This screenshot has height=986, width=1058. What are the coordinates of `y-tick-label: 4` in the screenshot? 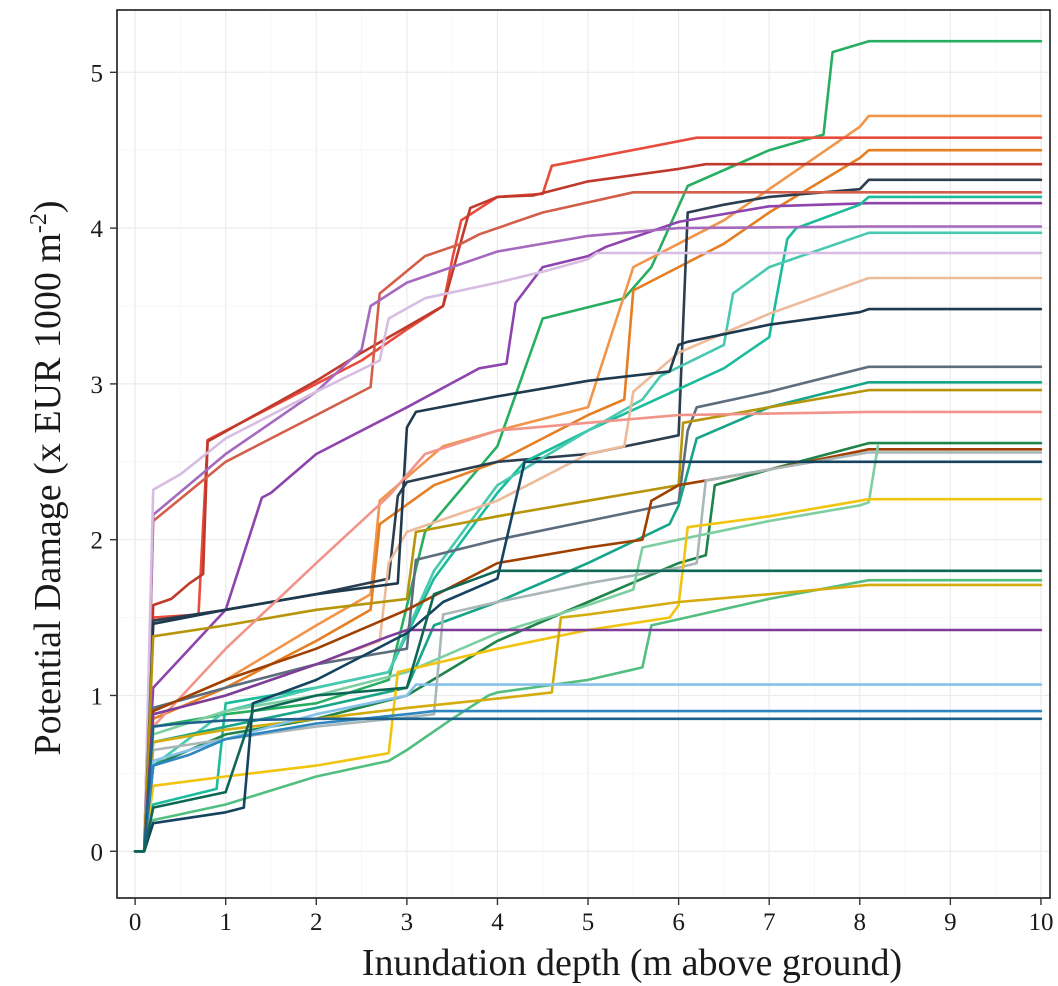 It's located at (97, 229).